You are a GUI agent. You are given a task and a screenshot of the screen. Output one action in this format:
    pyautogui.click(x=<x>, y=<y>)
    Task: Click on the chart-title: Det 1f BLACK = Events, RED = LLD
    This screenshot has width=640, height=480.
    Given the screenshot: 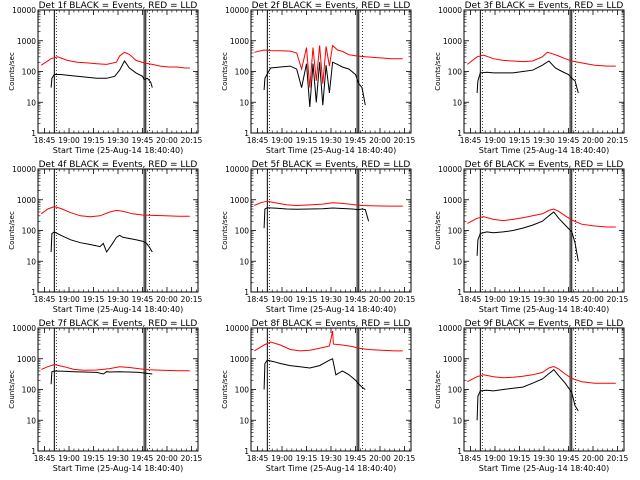 What is the action you would take?
    pyautogui.click(x=118, y=6)
    